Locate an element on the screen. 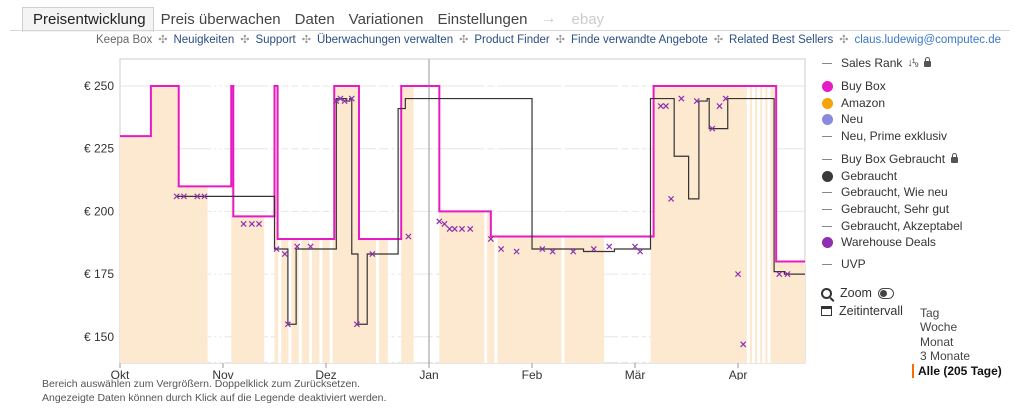 The width and height of the screenshot is (1020, 411). legend-gebraucht-wie-neu: Gebraucht, Wie neu is located at coordinates (884, 192).